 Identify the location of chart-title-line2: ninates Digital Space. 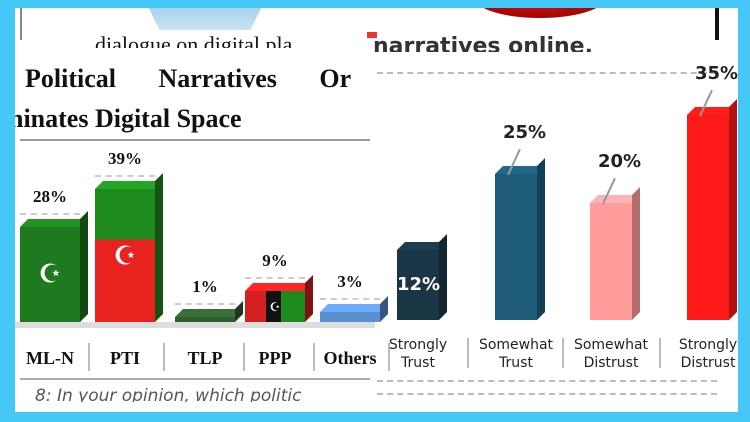
(128, 118).